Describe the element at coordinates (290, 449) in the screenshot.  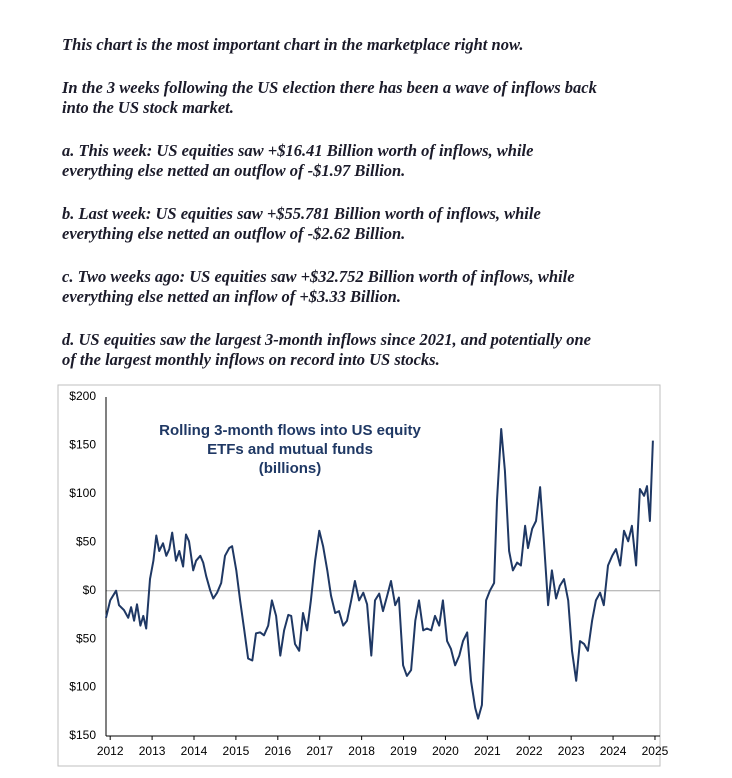
I see `annotation: ETFs and mutual funds` at that location.